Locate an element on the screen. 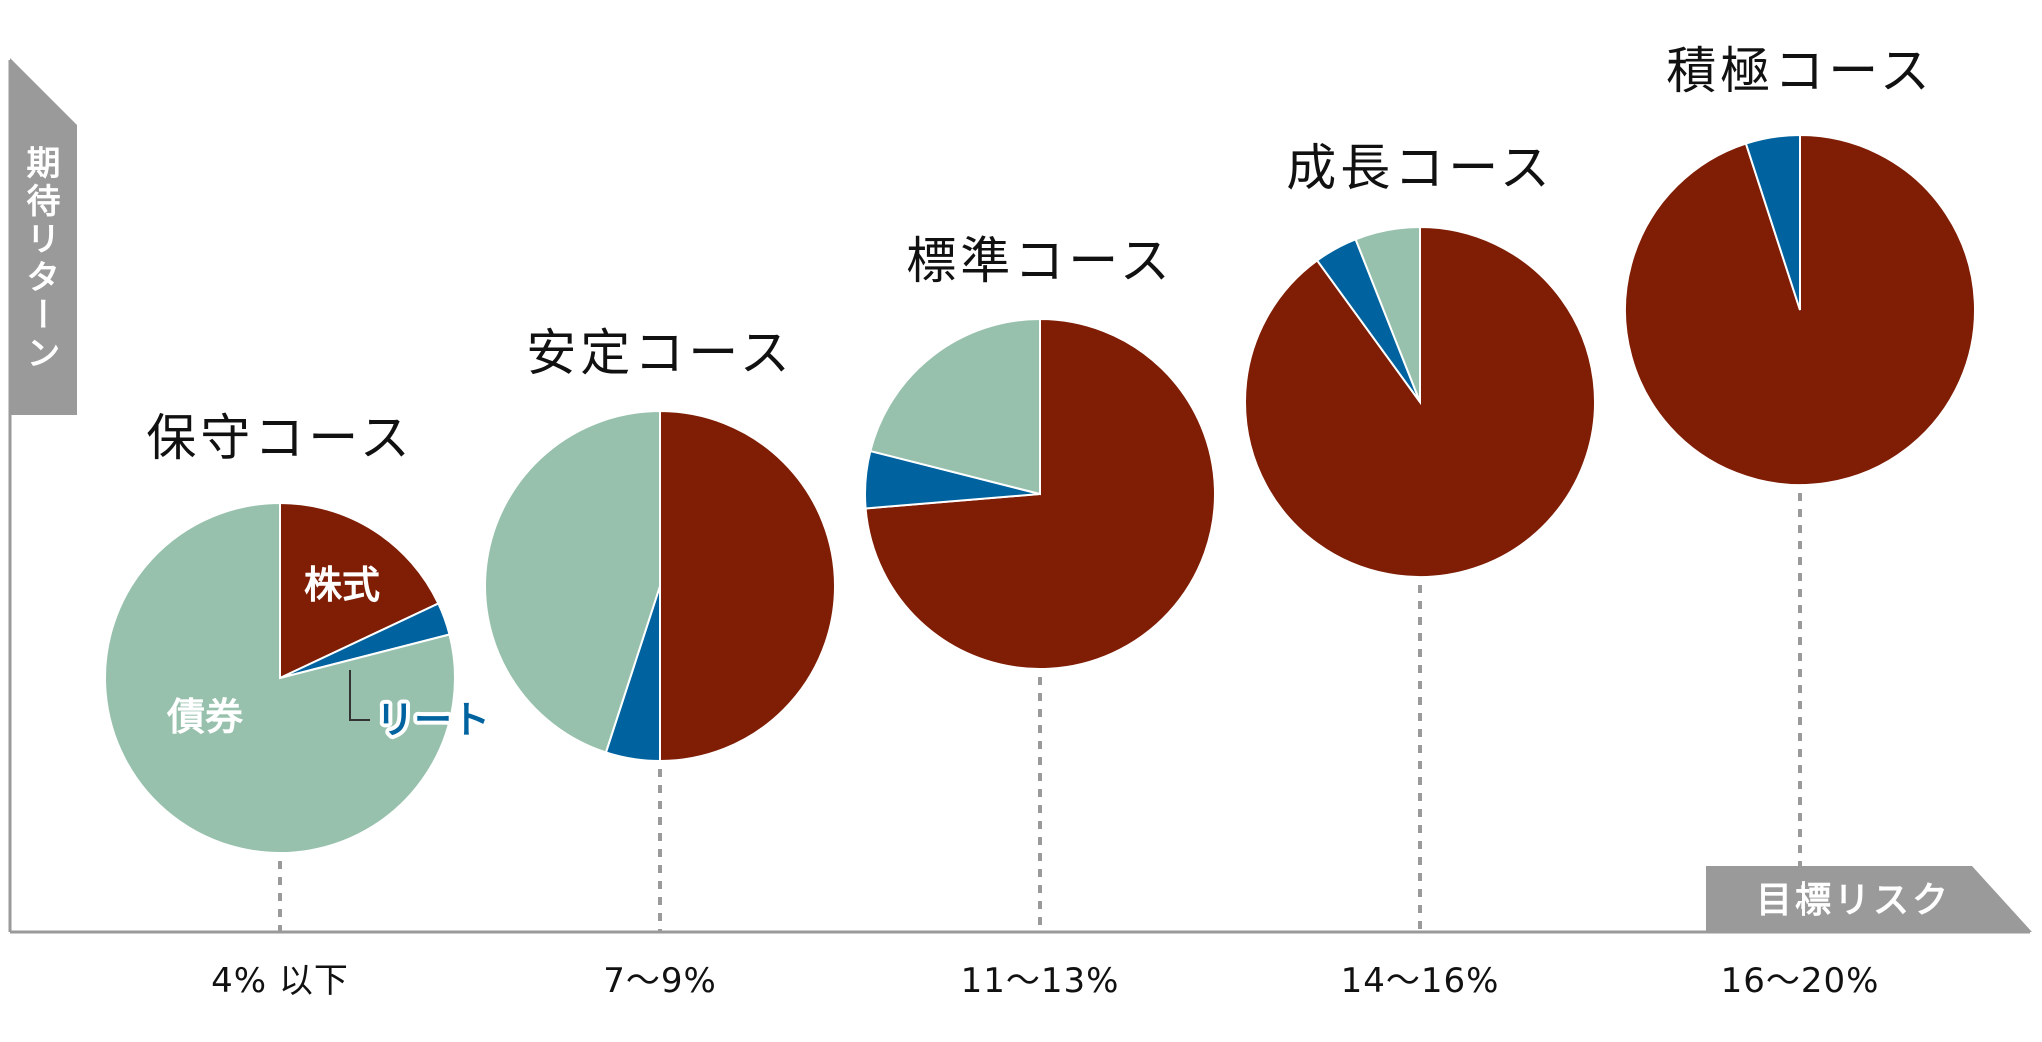  y-axis-banner is located at coordinates (43, 236).